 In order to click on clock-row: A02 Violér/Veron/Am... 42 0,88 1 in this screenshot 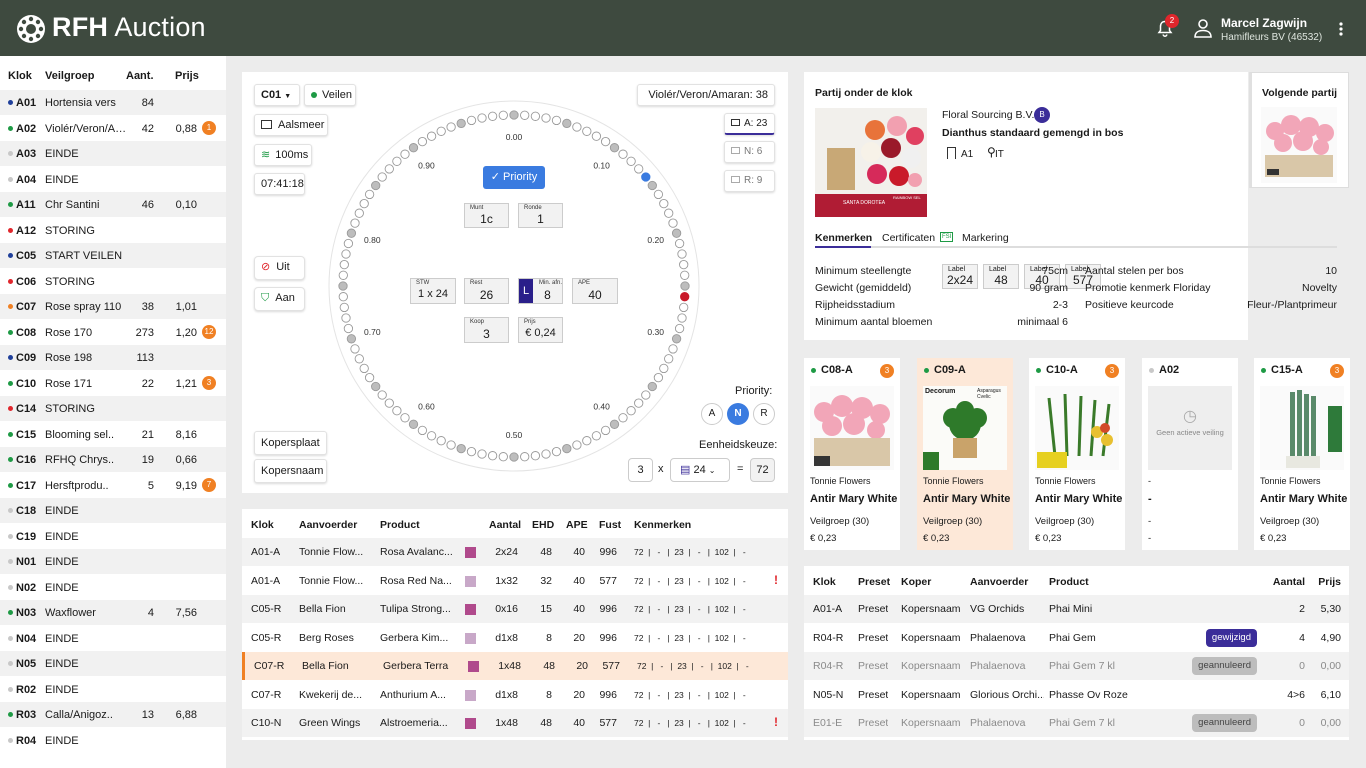, I will do `click(113, 128)`.